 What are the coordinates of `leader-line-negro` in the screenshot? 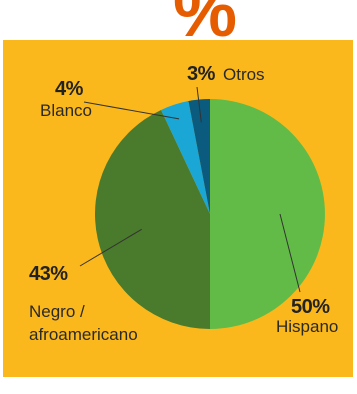 It's located at (110, 247).